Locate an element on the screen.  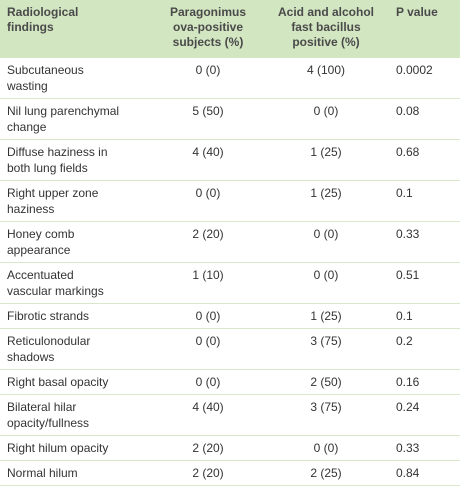
finding-cell: Normal hilum is located at coordinates (75, 473).